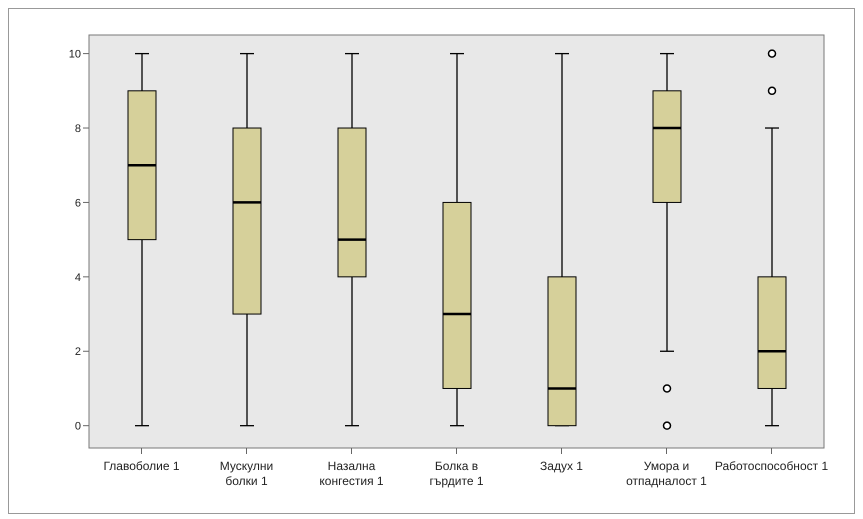  Describe the element at coordinates (562, 466) in the screenshot. I see `x-tick-label: Задух 1` at that location.